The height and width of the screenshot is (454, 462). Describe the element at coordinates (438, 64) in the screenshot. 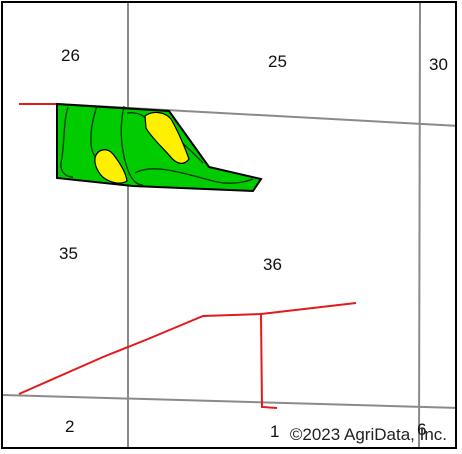

I see `section-label-30: 30` at that location.